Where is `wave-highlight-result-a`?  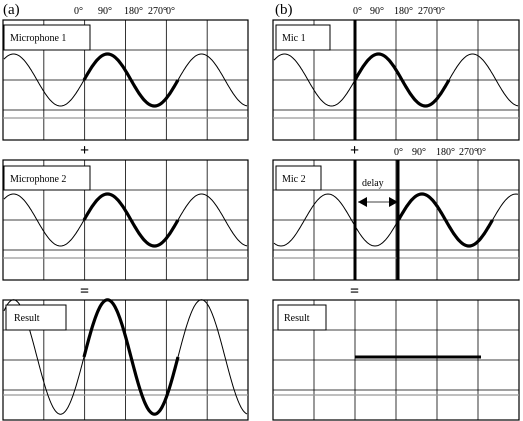
wave-highlight-result-a is located at coordinates (131, 357).